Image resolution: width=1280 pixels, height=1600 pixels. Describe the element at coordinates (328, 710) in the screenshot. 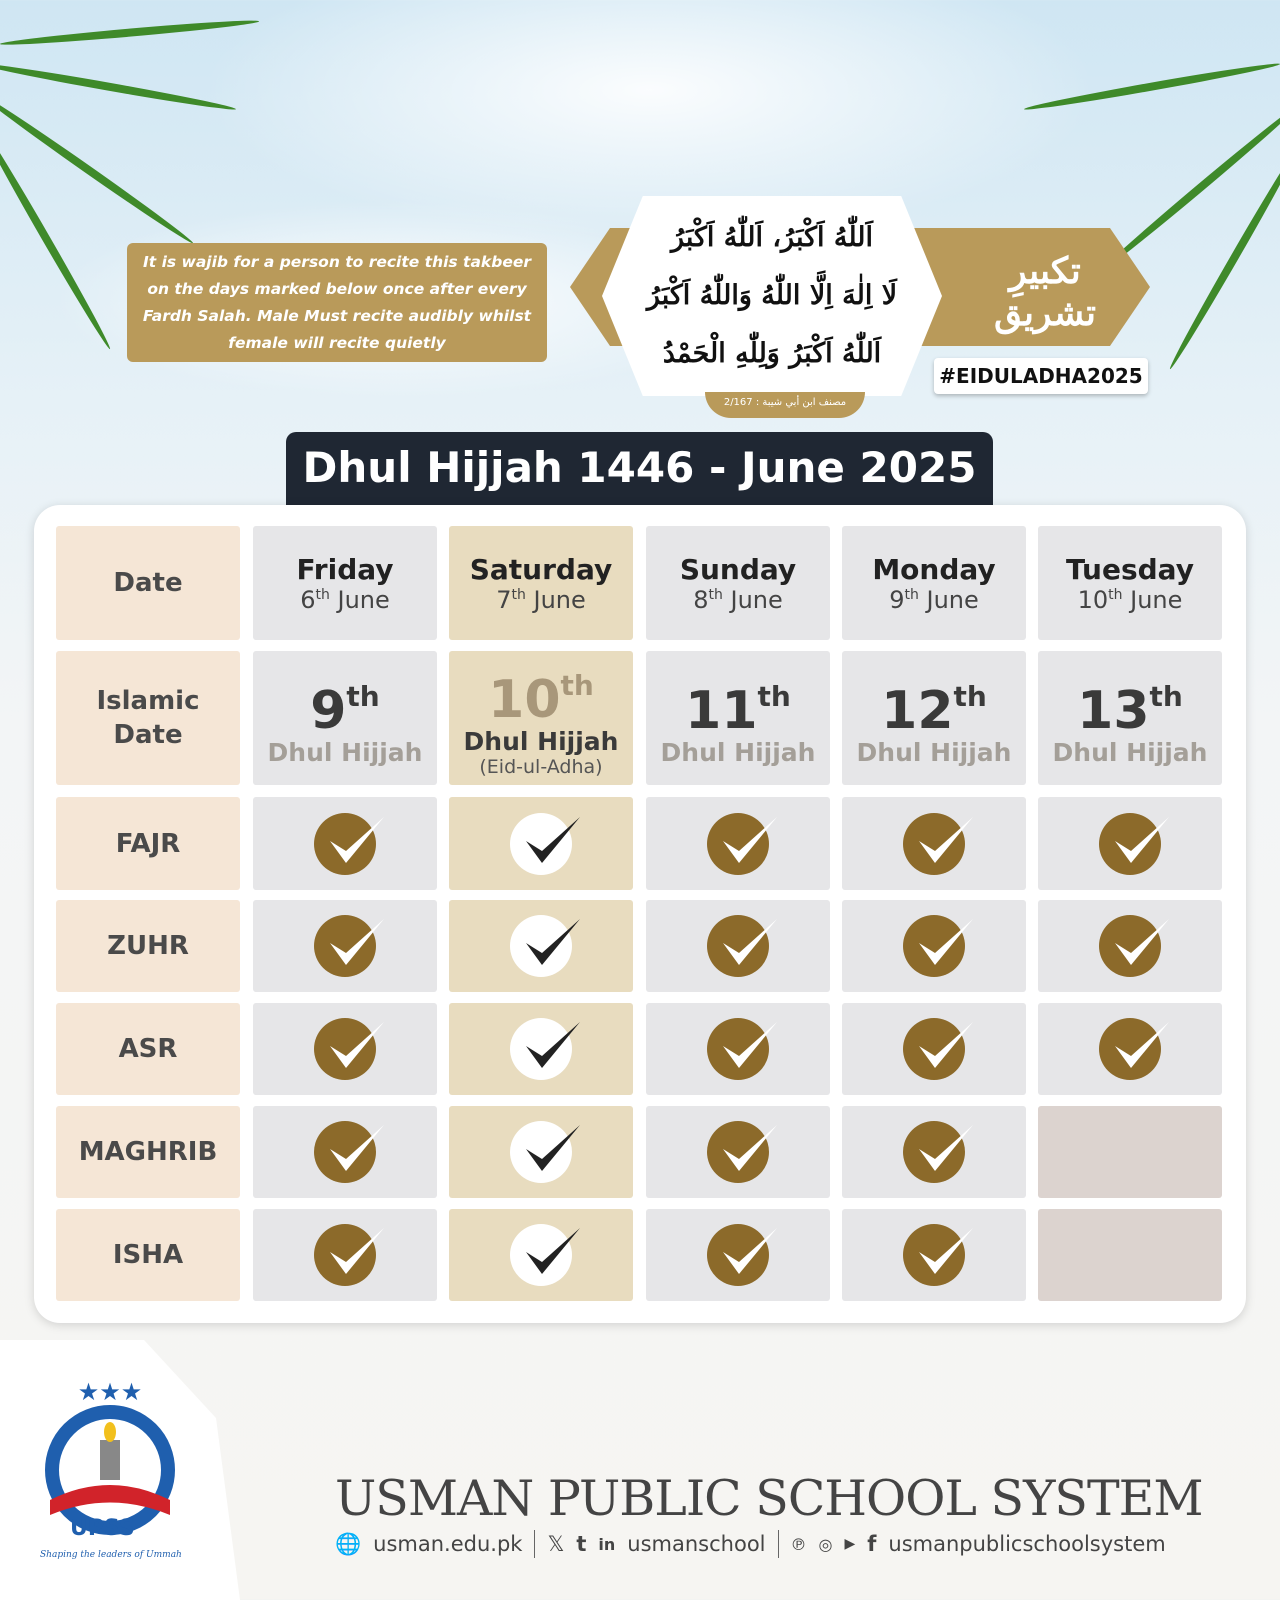

I see `islamic-day-number: 9` at that location.